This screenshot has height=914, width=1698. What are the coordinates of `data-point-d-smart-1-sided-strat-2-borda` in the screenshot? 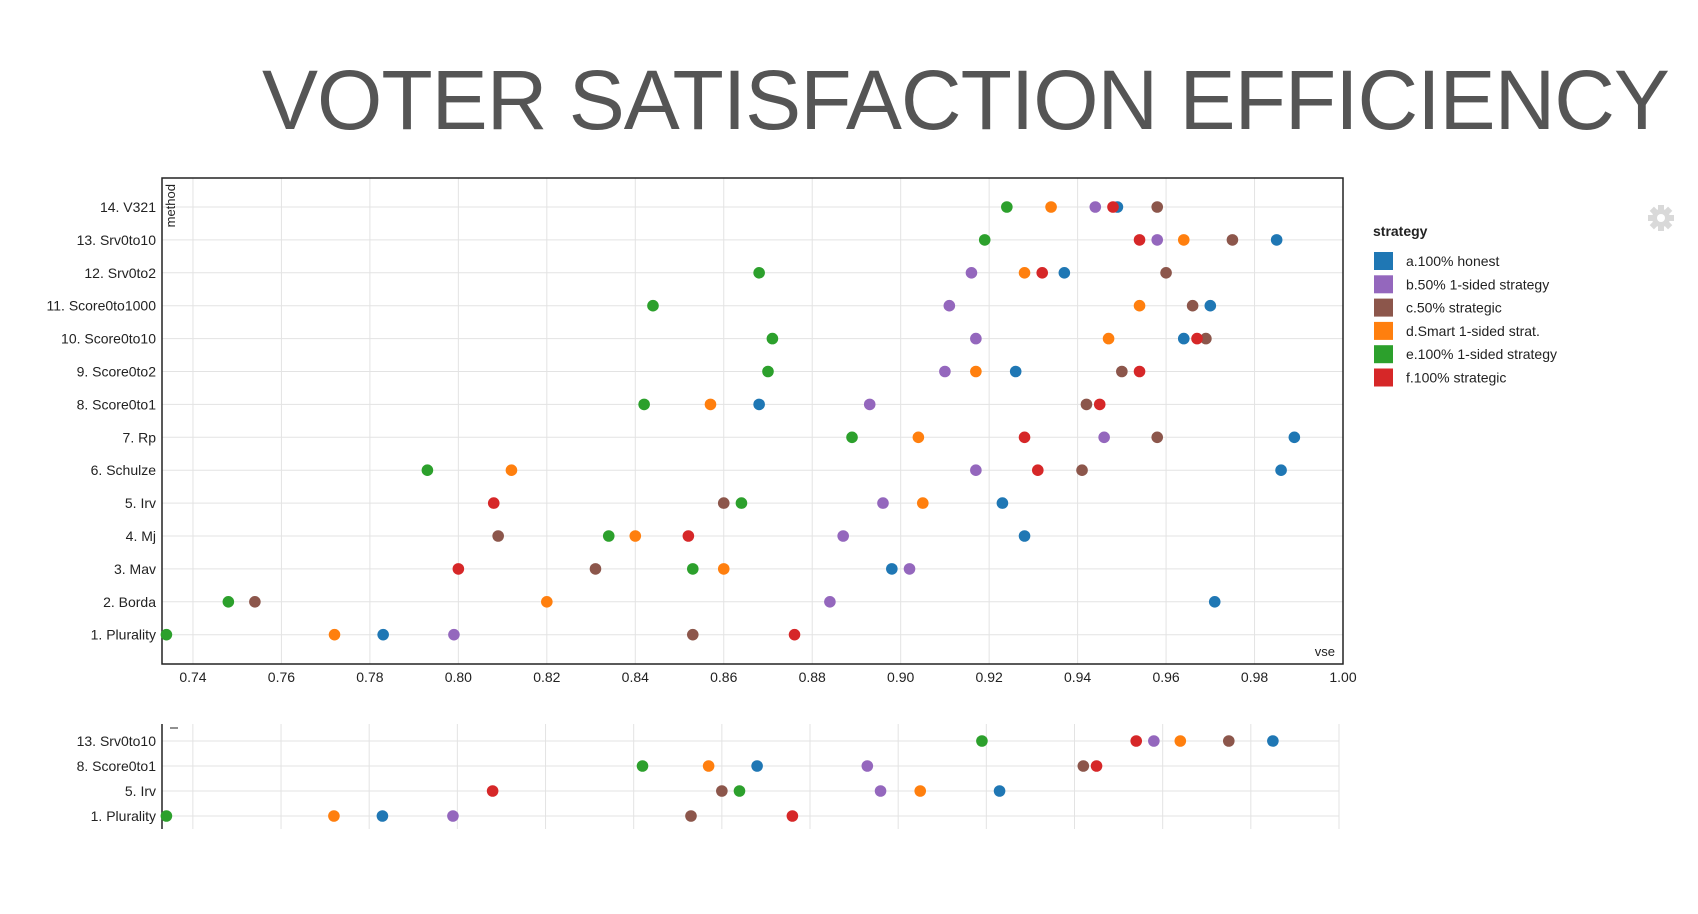 It's located at (547, 602).